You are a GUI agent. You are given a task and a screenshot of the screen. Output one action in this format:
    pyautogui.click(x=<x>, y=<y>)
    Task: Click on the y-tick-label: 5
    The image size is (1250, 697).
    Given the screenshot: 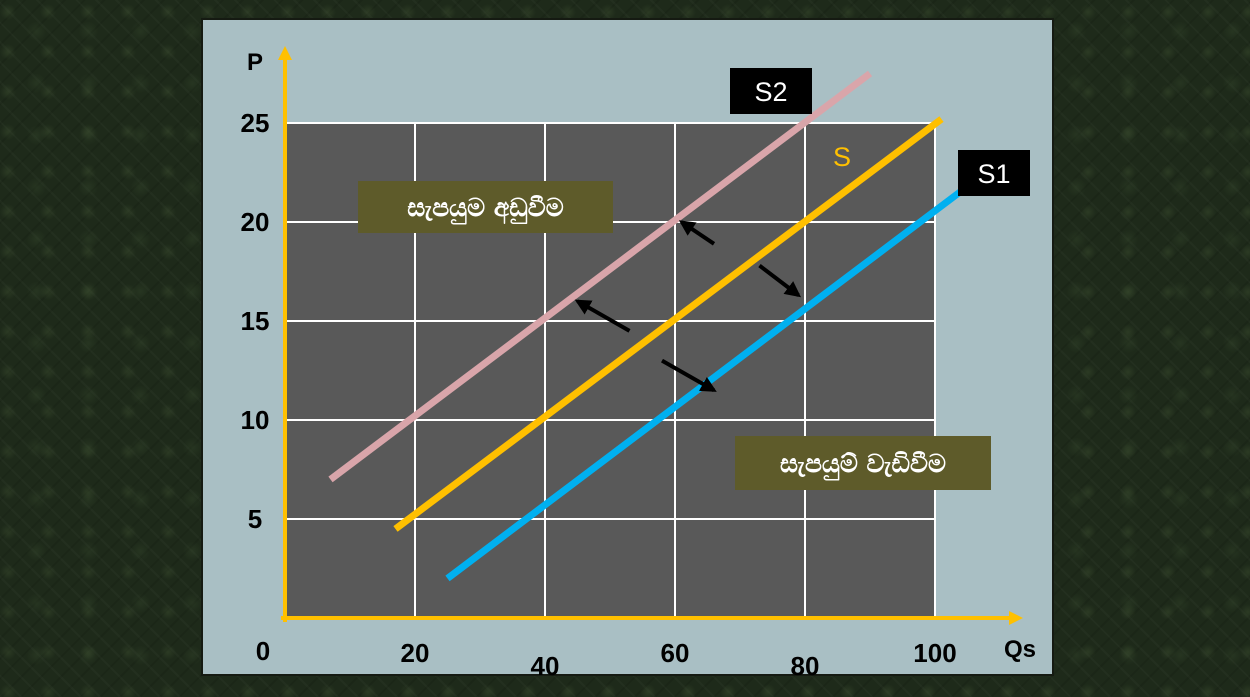 What is the action you would take?
    pyautogui.click(x=255, y=519)
    